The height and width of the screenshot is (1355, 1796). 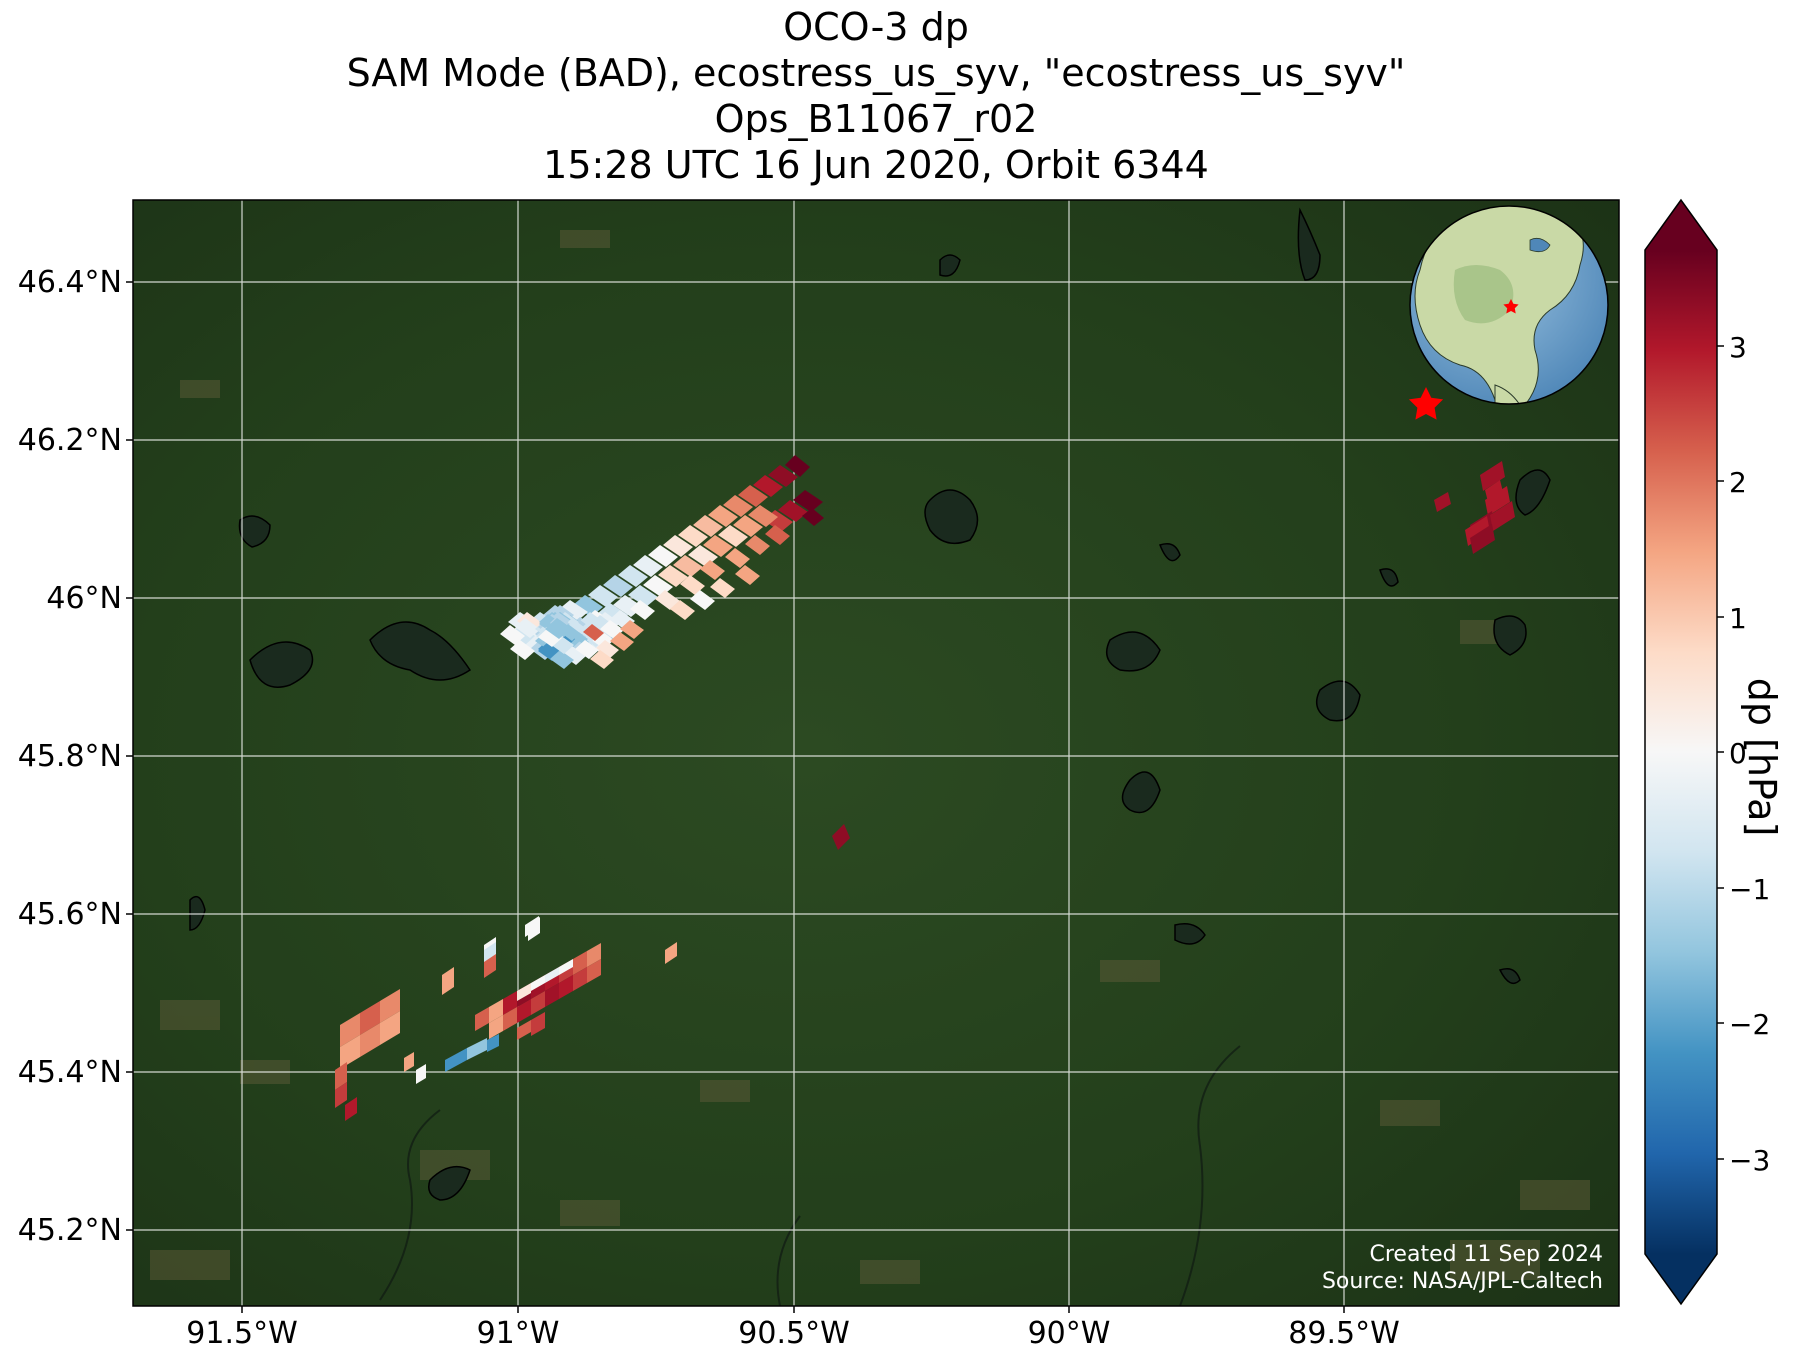 I want to click on y-tick-label: 45.4°N, so click(x=70, y=1072).